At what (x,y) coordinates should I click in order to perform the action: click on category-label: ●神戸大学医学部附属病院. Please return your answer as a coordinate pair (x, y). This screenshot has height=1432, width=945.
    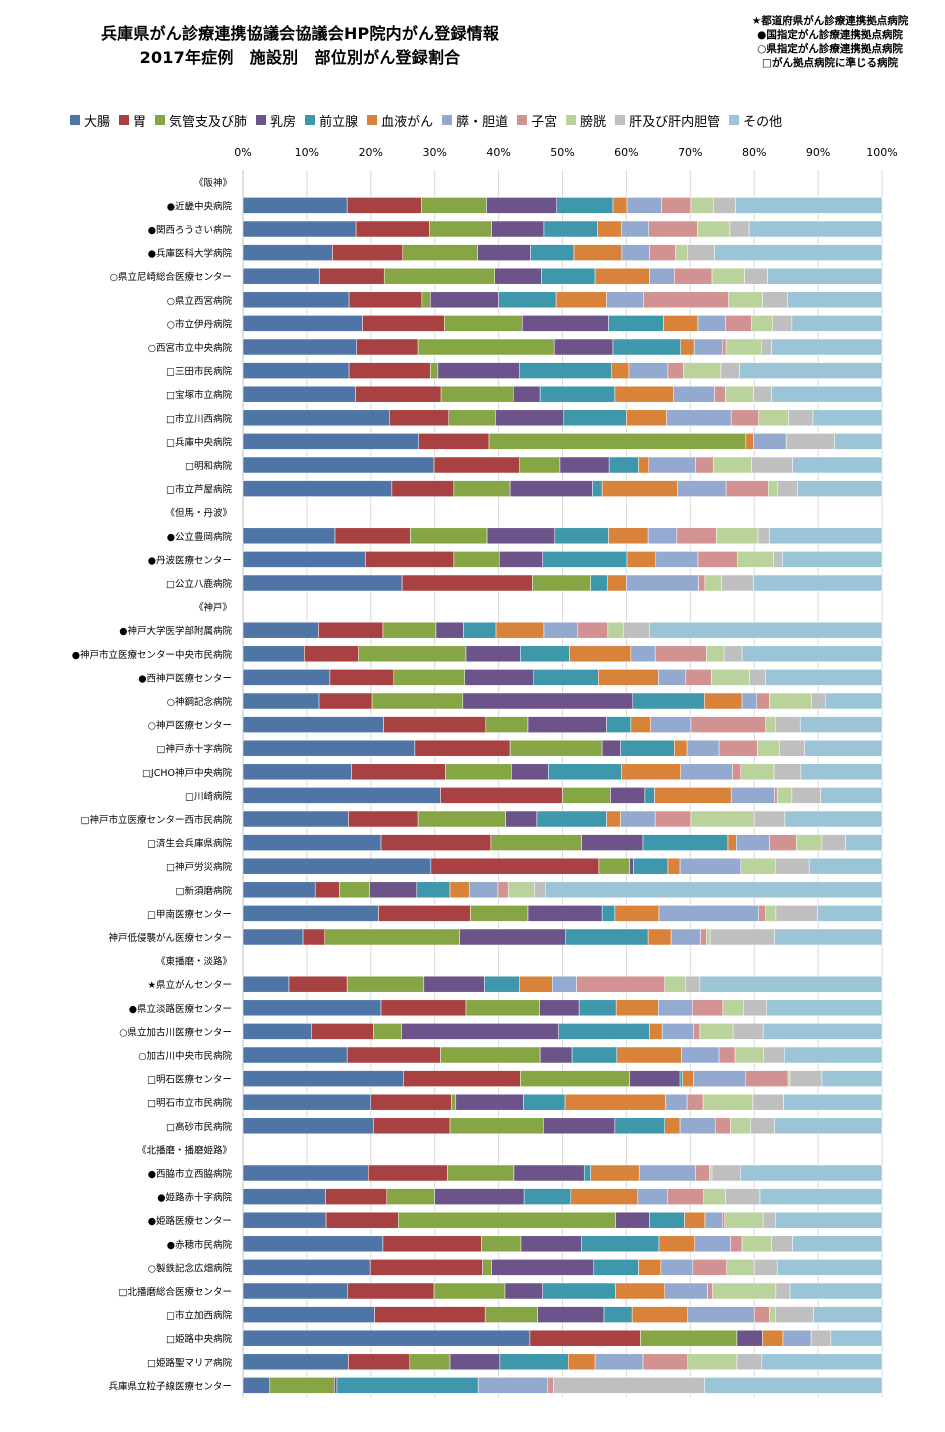
    Looking at the image, I should click on (175, 631).